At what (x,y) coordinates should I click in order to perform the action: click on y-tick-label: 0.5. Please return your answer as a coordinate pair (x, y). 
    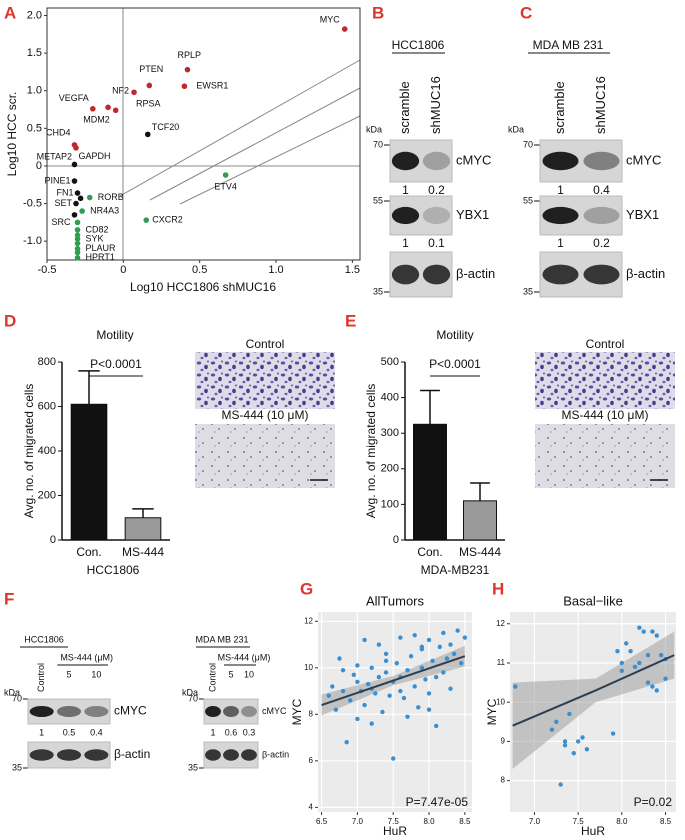
    Looking at the image, I should click on (34, 128).